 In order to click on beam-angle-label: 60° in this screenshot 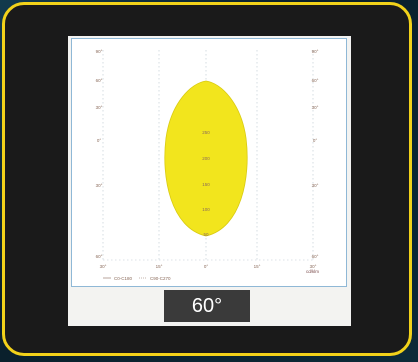, I will do `click(207, 306)`.